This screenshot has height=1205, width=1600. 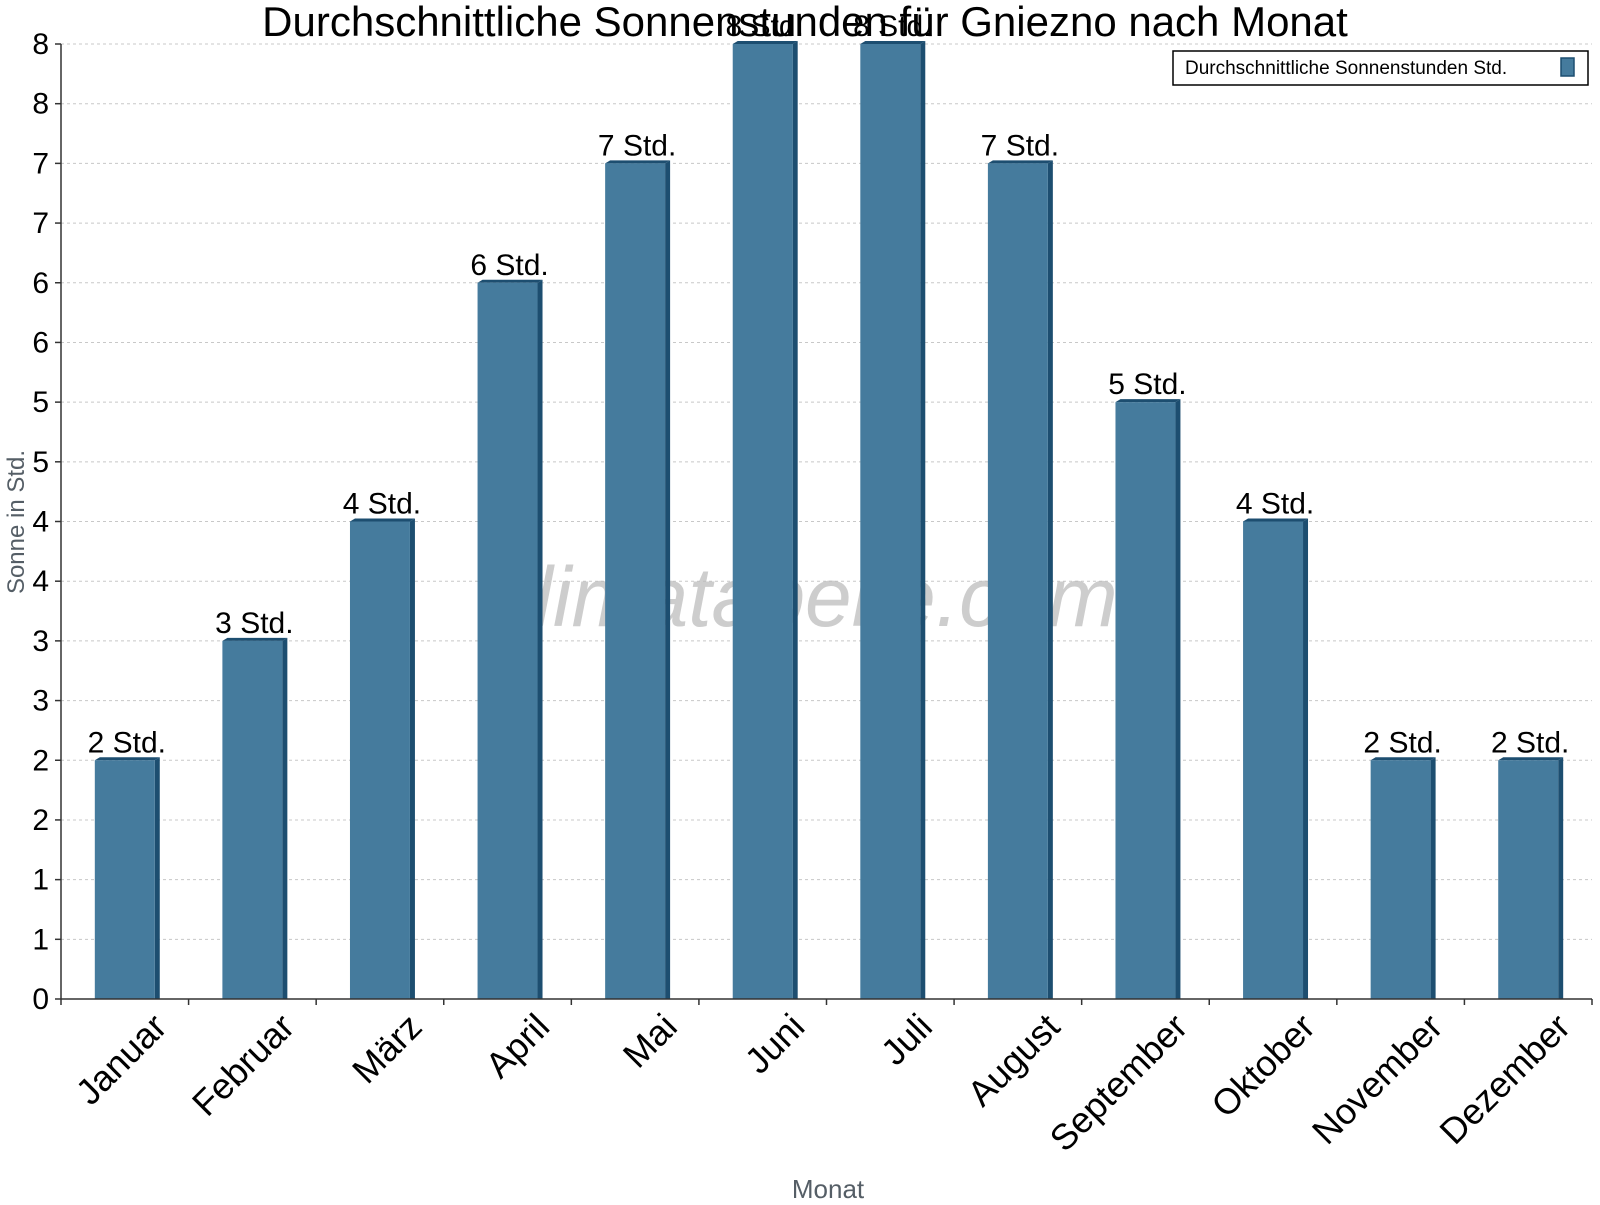 I want to click on x-tick-label: November, so click(x=1377, y=1079).